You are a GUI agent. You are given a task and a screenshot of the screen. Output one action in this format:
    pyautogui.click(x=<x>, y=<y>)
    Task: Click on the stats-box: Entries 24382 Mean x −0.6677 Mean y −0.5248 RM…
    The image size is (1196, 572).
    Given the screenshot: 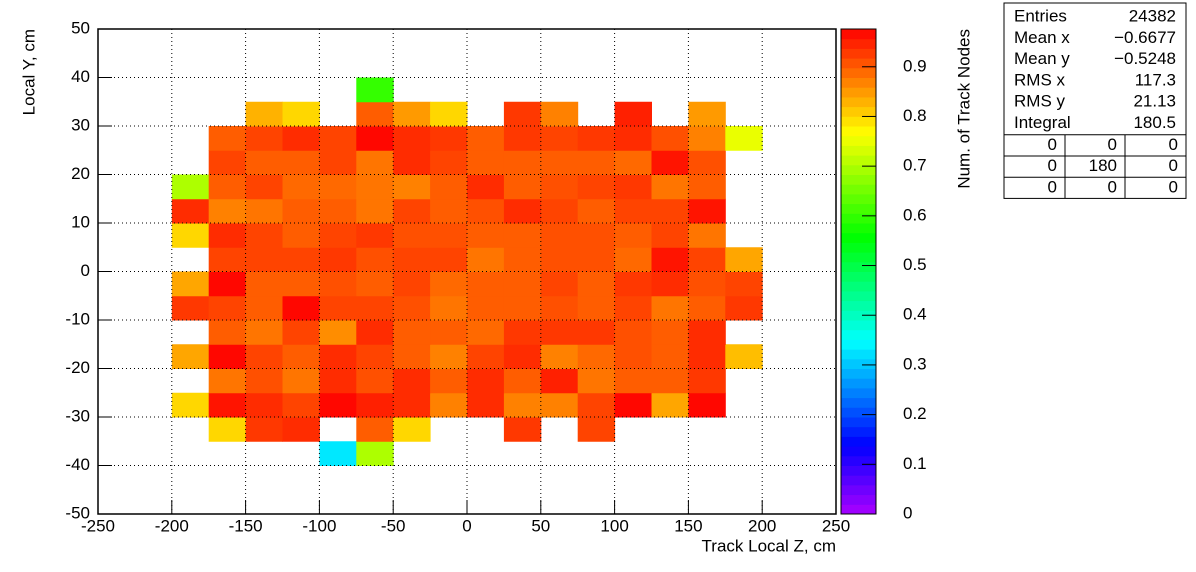 What is the action you would take?
    pyautogui.click(x=1095, y=100)
    